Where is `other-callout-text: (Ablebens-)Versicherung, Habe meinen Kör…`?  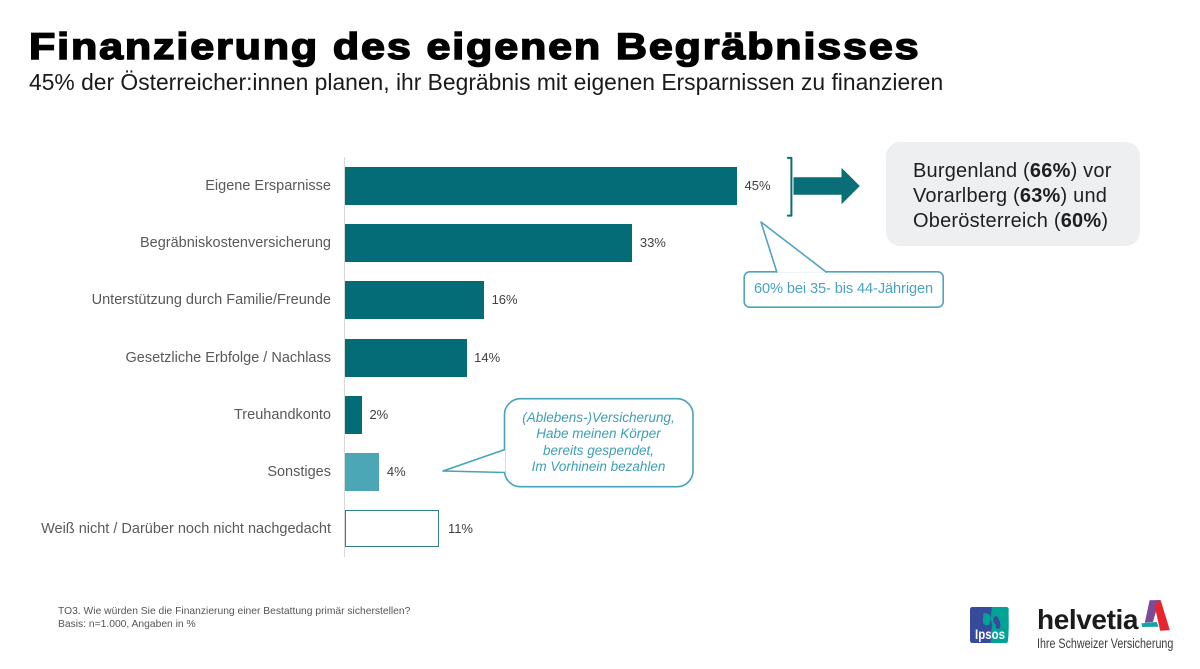
other-callout-text: (Ablebens-)Versicherung, Habe meinen Kör… is located at coordinates (598, 443).